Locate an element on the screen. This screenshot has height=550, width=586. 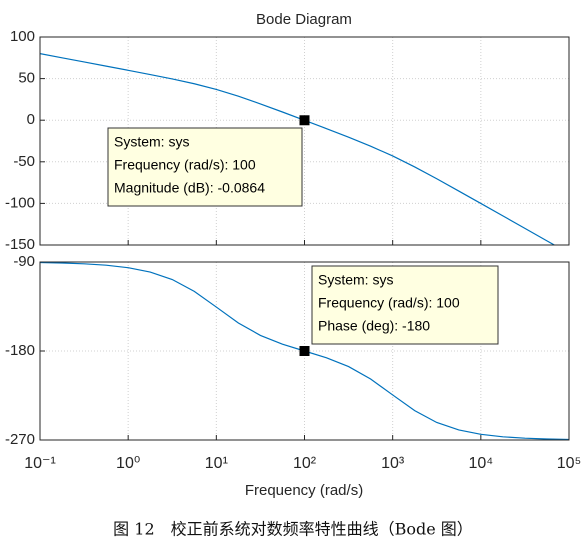
y-tick-label: -270 is located at coordinates (20, 439).